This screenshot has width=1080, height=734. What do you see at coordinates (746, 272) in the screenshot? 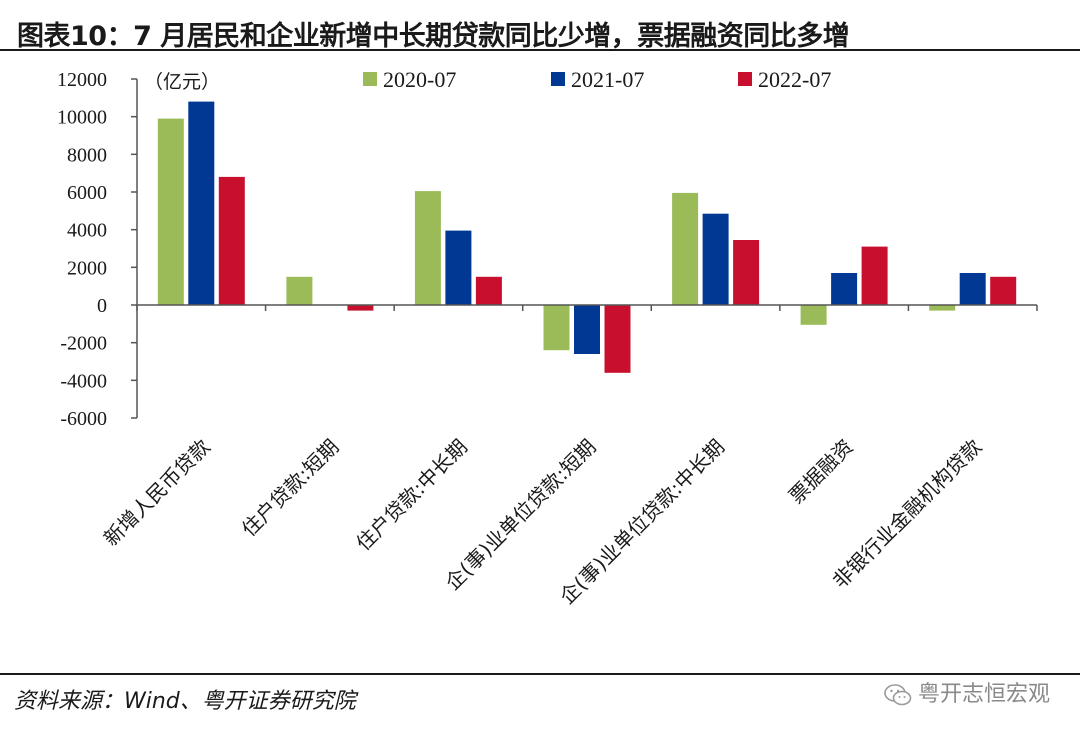
I see `bar-2022-07-企(事)业单位贷款:中长期` at bounding box center [746, 272].